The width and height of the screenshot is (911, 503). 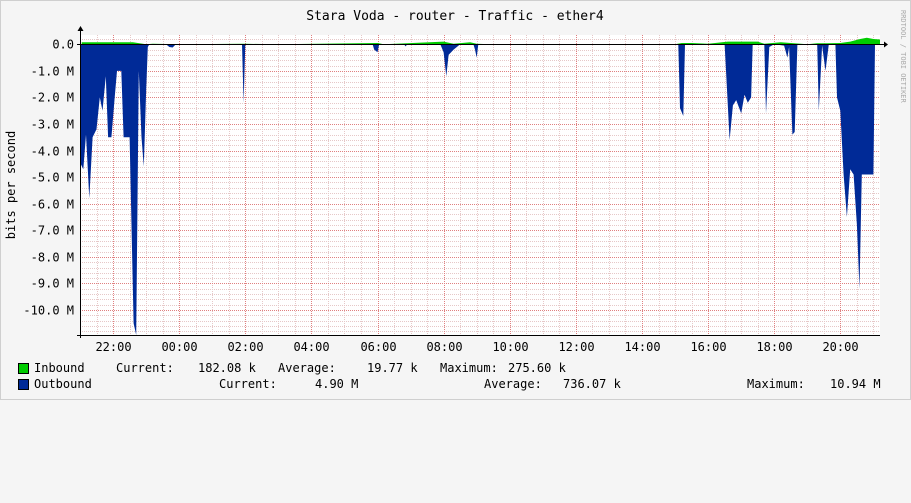 What do you see at coordinates (510, 347) in the screenshot?
I see `x-tick-label: 10:00` at bounding box center [510, 347].